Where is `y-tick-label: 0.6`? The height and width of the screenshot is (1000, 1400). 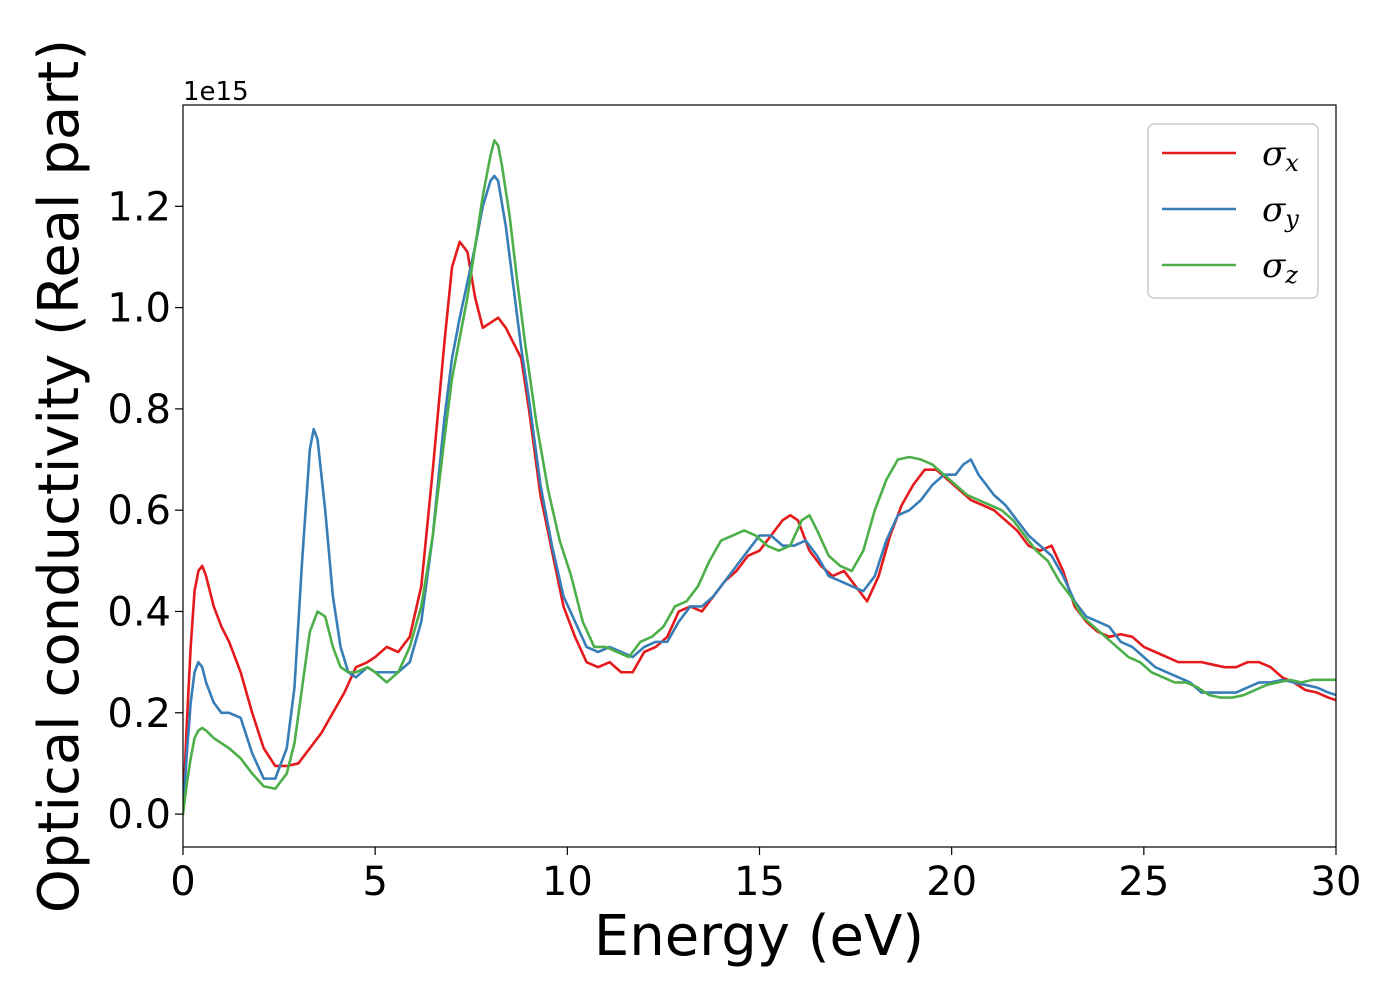 y-tick-label: 0.6 is located at coordinates (139, 511).